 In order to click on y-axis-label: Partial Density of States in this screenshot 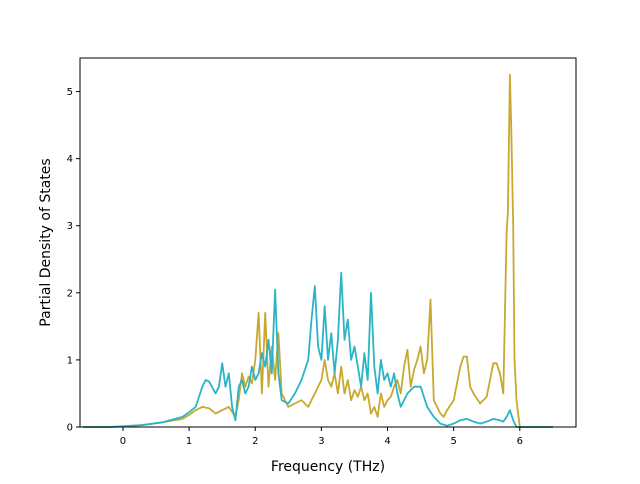, I will do `click(46, 242)`.